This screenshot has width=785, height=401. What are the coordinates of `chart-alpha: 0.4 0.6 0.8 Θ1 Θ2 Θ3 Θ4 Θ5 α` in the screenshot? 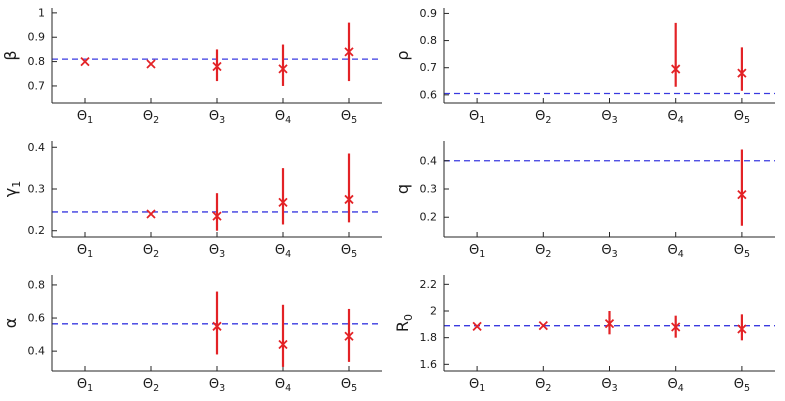 It's located at (191, 334).